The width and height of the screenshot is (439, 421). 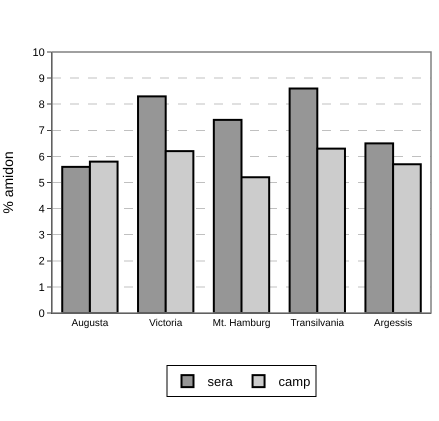 What do you see at coordinates (41, 78) in the screenshot?
I see `y-tick-label: 9` at bounding box center [41, 78].